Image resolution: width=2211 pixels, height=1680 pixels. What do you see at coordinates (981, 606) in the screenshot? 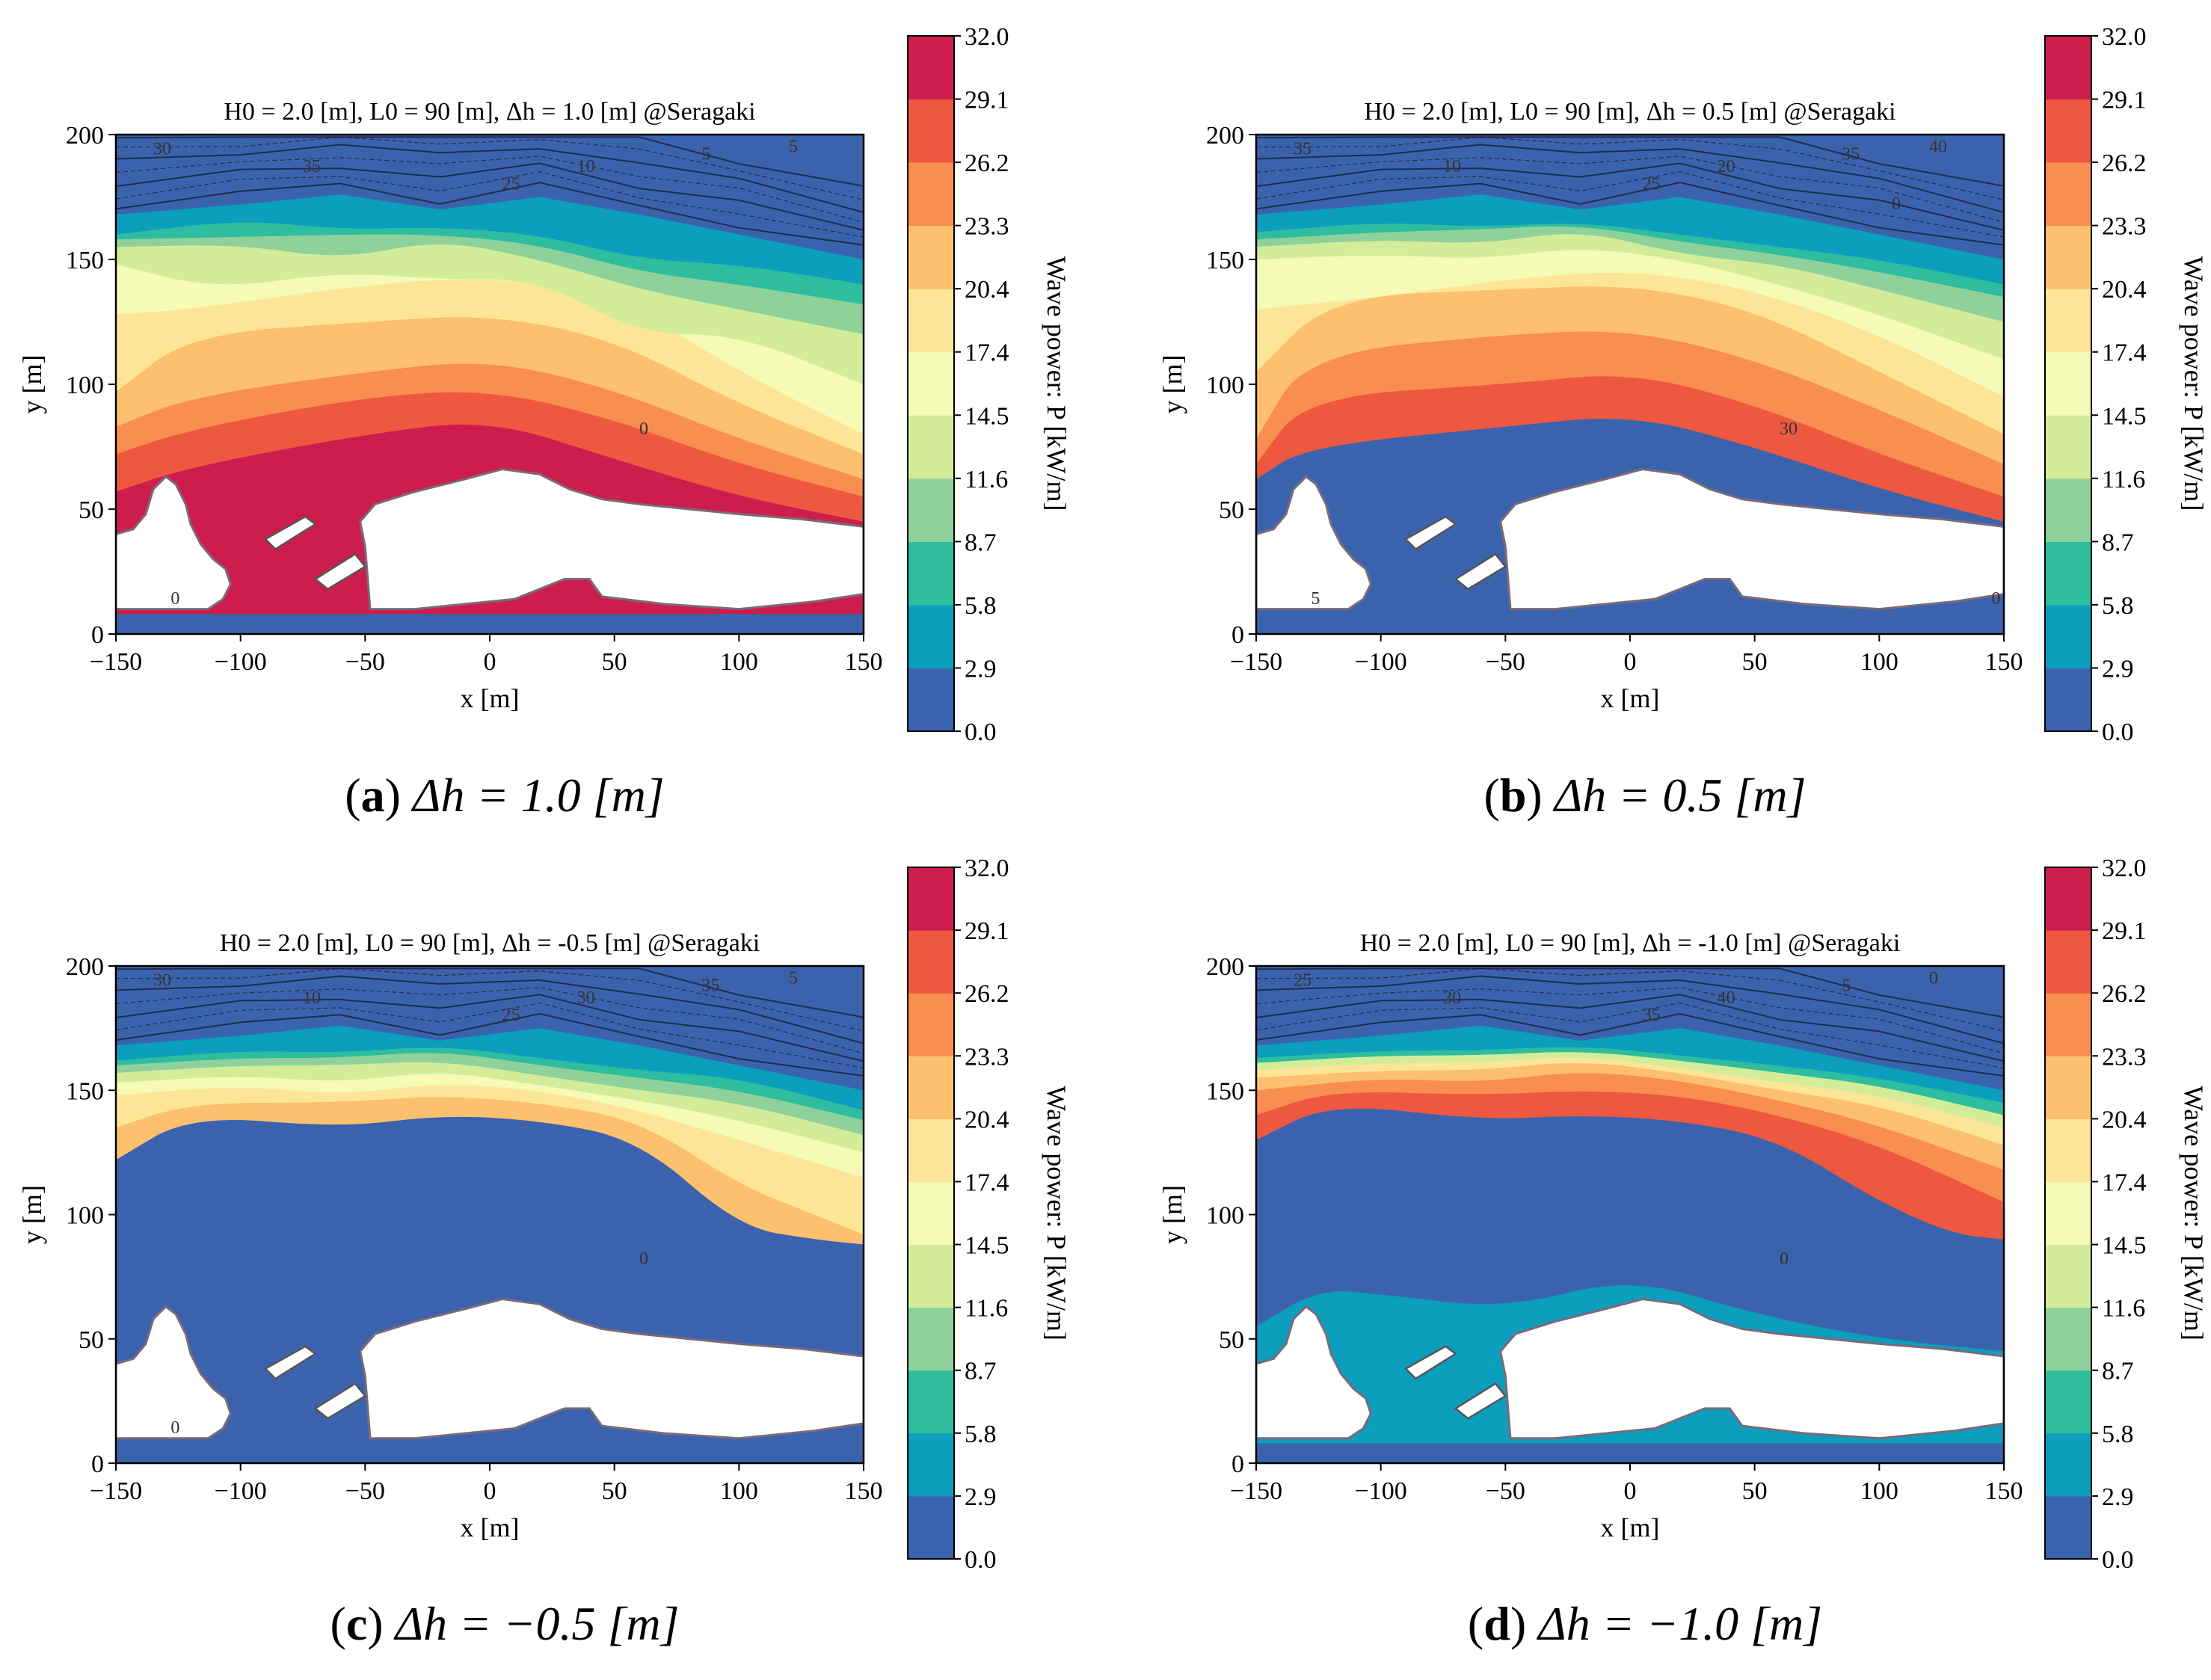
I see `colorbar-tick-label: 5.8` at bounding box center [981, 606].